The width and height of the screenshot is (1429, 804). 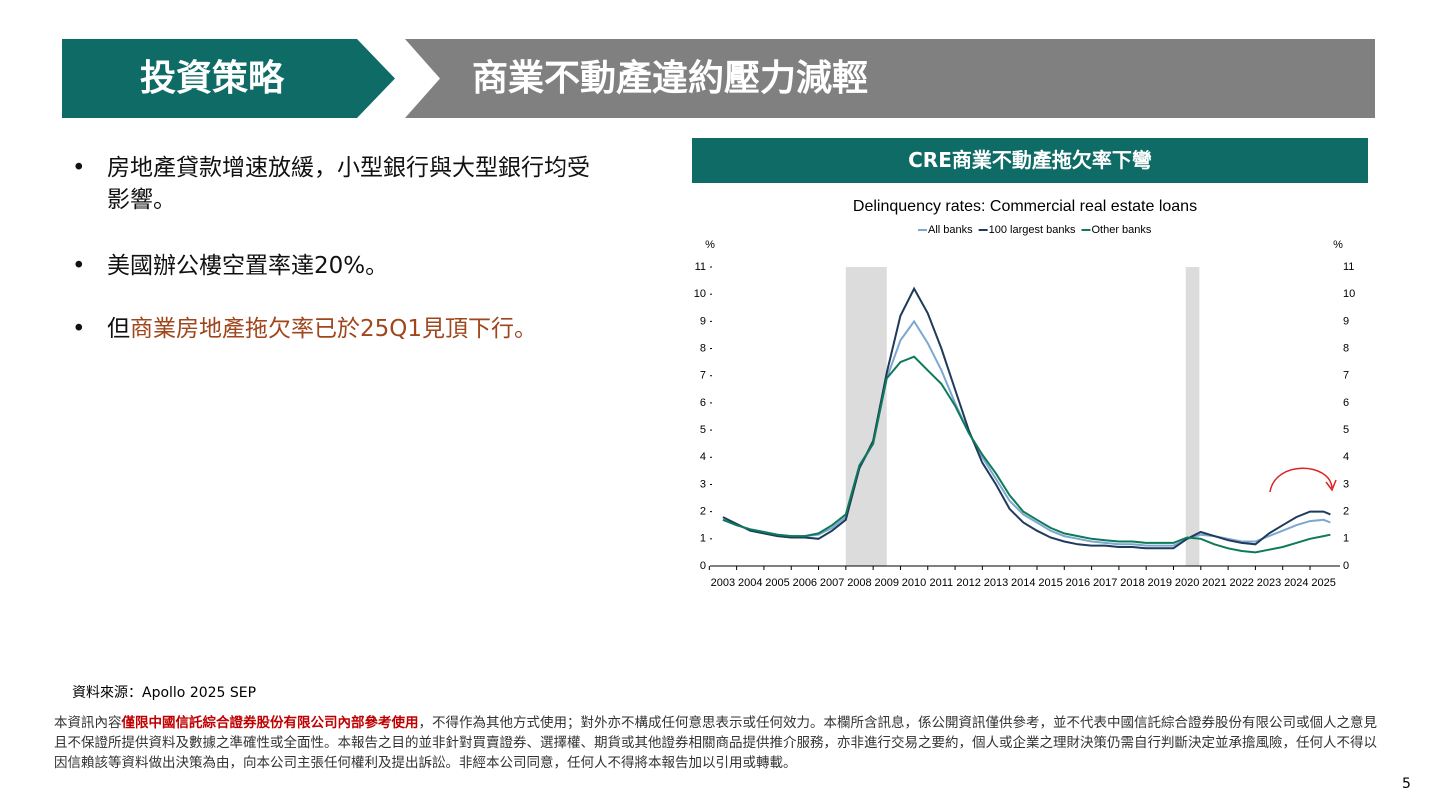 What do you see at coordinates (1296, 583) in the screenshot?
I see `x-tick-label: 2024` at bounding box center [1296, 583].